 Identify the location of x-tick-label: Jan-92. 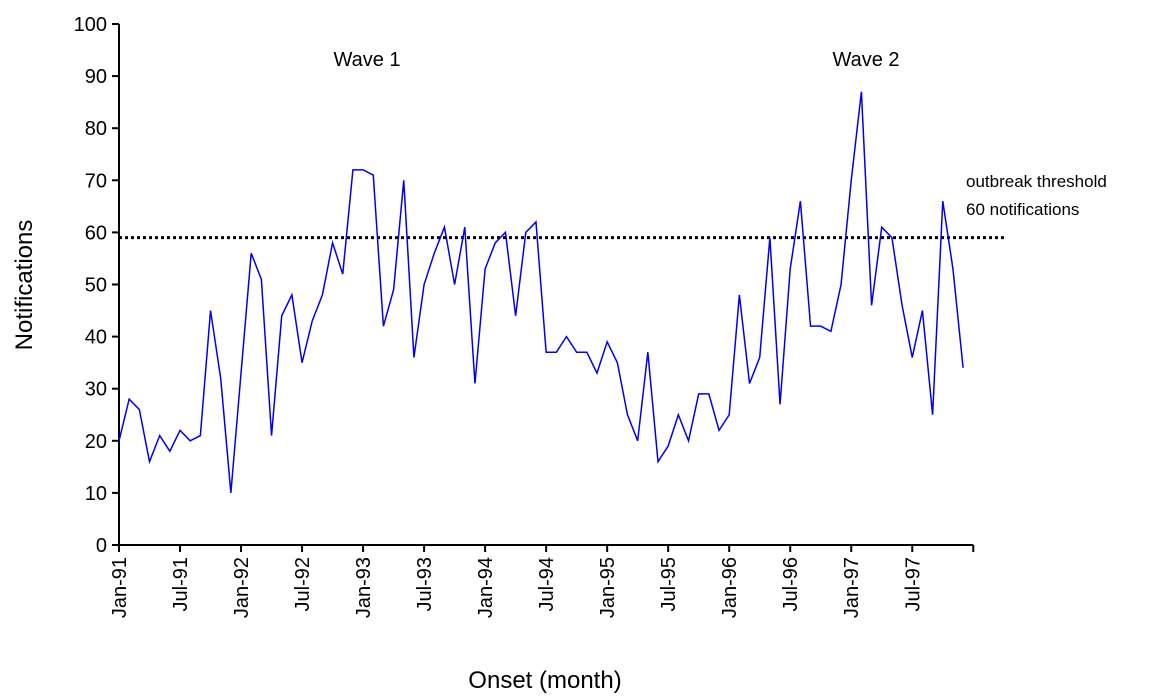
(242, 587).